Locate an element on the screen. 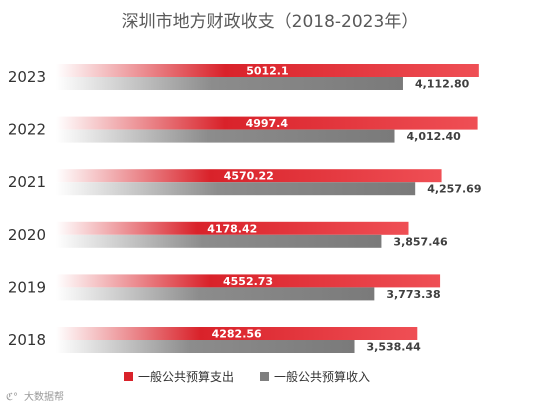 Image resolution: width=540 pixels, height=408 pixels. data-label-expenditure: 4178.42 is located at coordinates (232, 228).